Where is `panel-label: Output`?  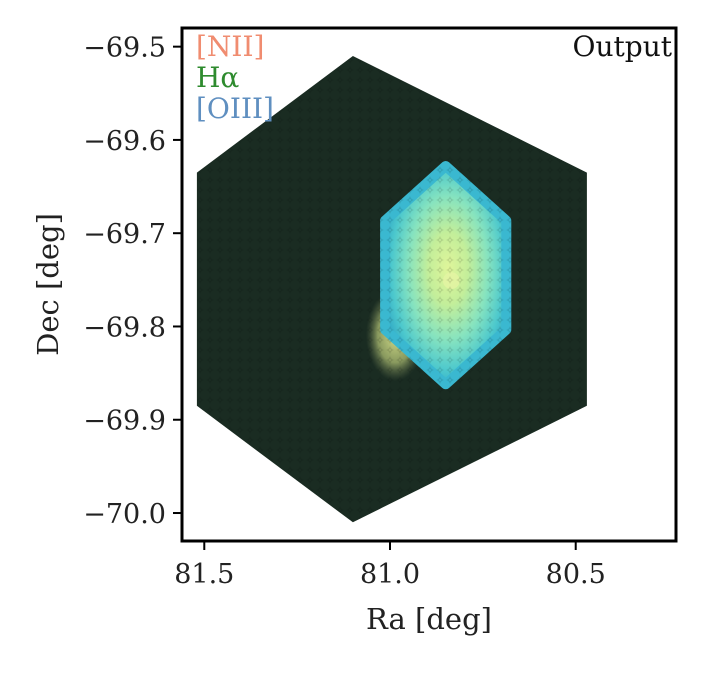 panel-label: Output is located at coordinates (623, 46).